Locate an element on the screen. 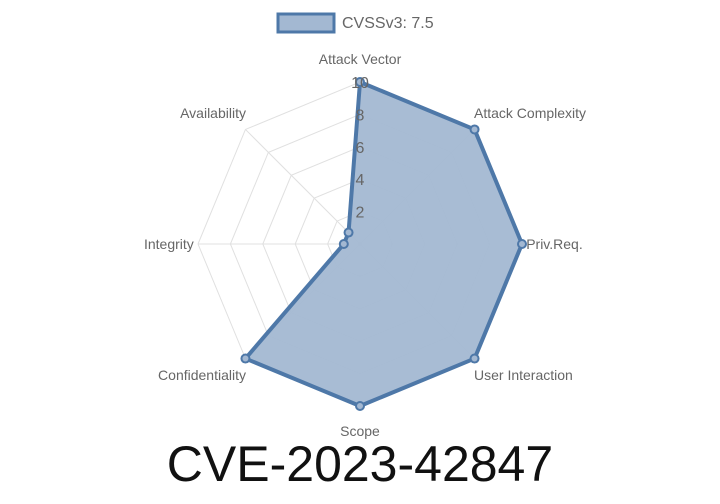  axis-label: Attack Complexity is located at coordinates (530, 113).